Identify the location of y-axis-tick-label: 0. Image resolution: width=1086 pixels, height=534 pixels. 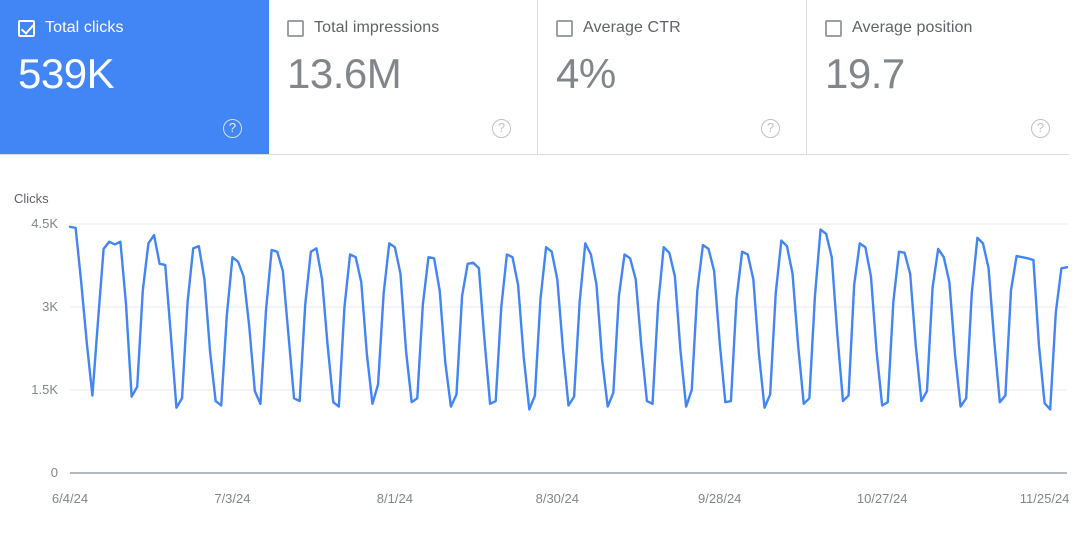
(54, 472).